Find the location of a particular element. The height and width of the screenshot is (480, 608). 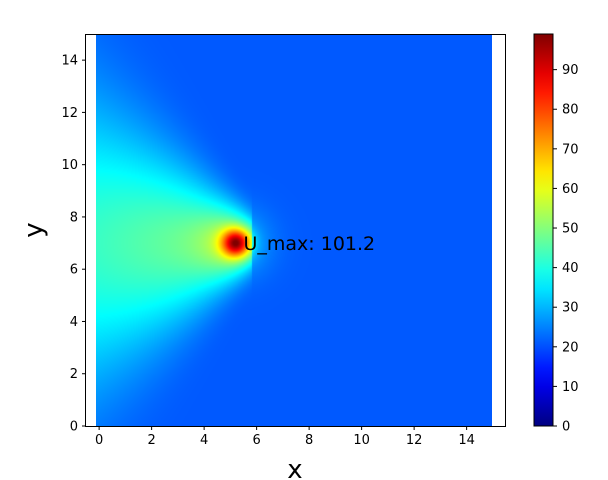

x-tick-label: 10 is located at coordinates (361, 440).